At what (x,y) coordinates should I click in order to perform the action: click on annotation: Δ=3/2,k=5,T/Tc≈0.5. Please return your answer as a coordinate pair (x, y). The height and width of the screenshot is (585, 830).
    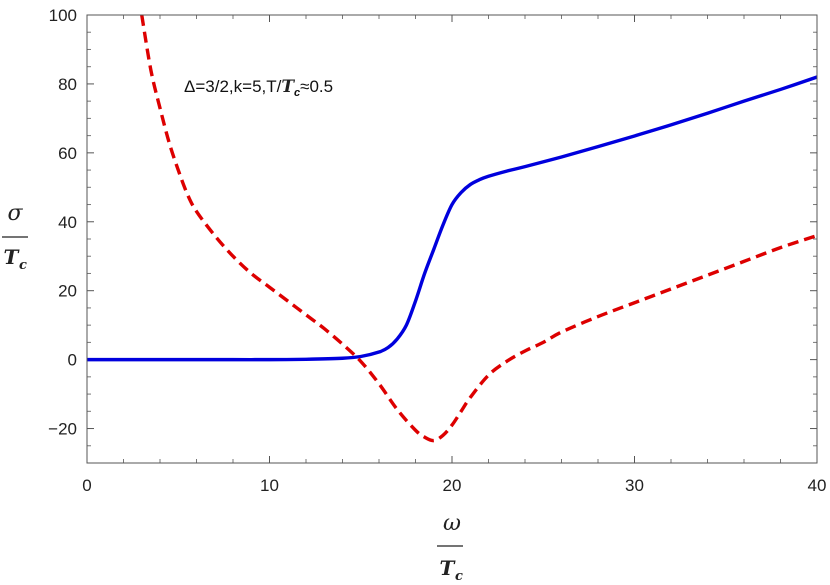
    Looking at the image, I should click on (258, 88).